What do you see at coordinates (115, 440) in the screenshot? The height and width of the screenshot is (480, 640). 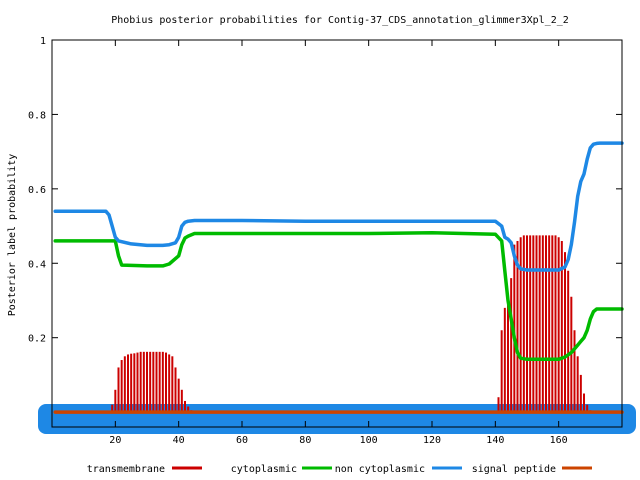 I see `x-tick-label: 20` at bounding box center [115, 440].